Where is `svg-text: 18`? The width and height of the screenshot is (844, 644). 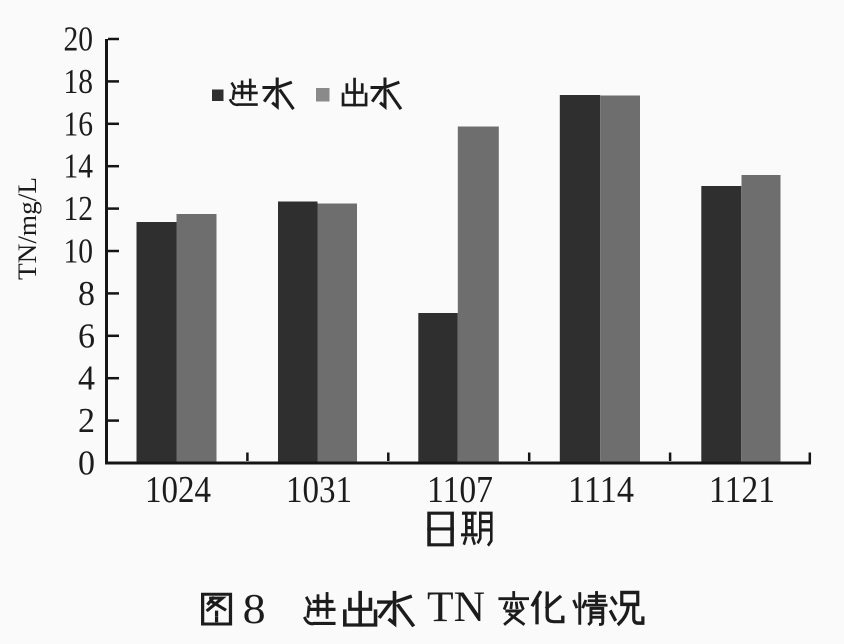 svg-text: 18 is located at coordinates (79, 81).